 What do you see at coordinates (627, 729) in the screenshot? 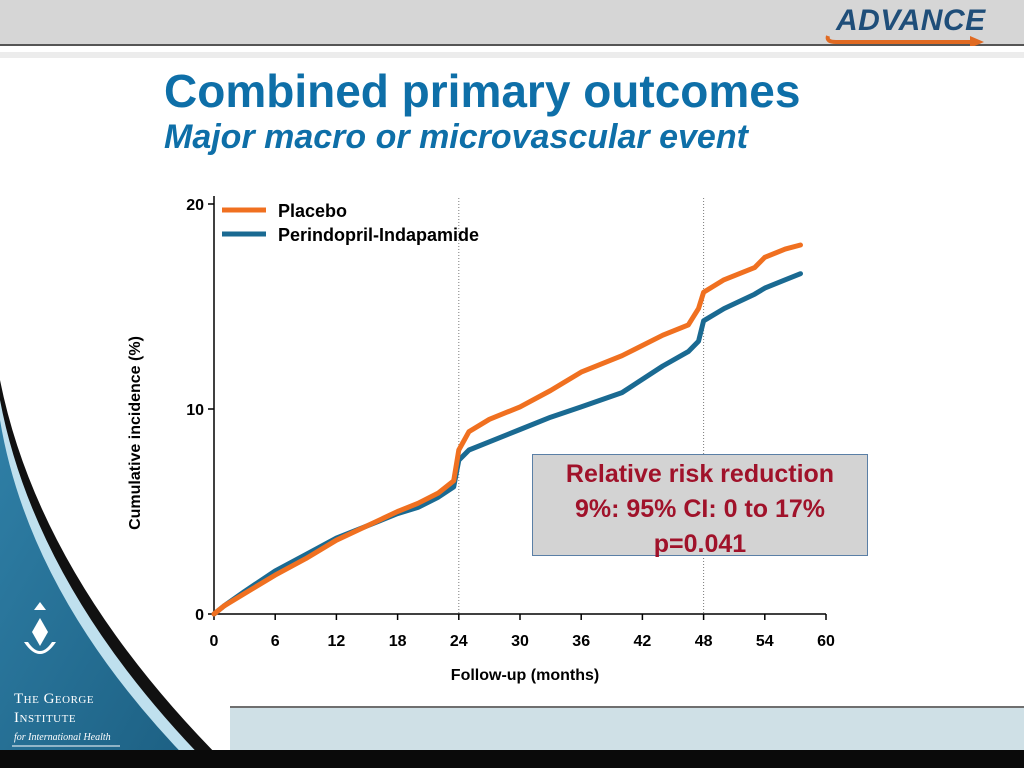
I see `footer-bar` at bounding box center [627, 729].